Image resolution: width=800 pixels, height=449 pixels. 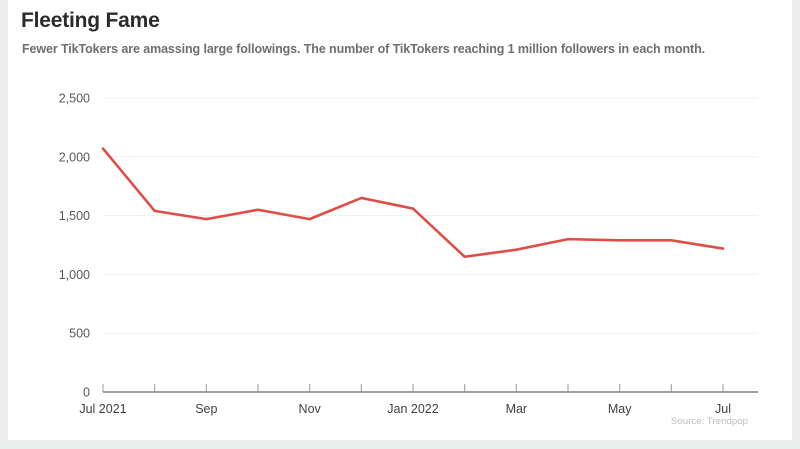 What do you see at coordinates (79, 334) in the screenshot?
I see `y-axis-tick-label: 500` at bounding box center [79, 334].